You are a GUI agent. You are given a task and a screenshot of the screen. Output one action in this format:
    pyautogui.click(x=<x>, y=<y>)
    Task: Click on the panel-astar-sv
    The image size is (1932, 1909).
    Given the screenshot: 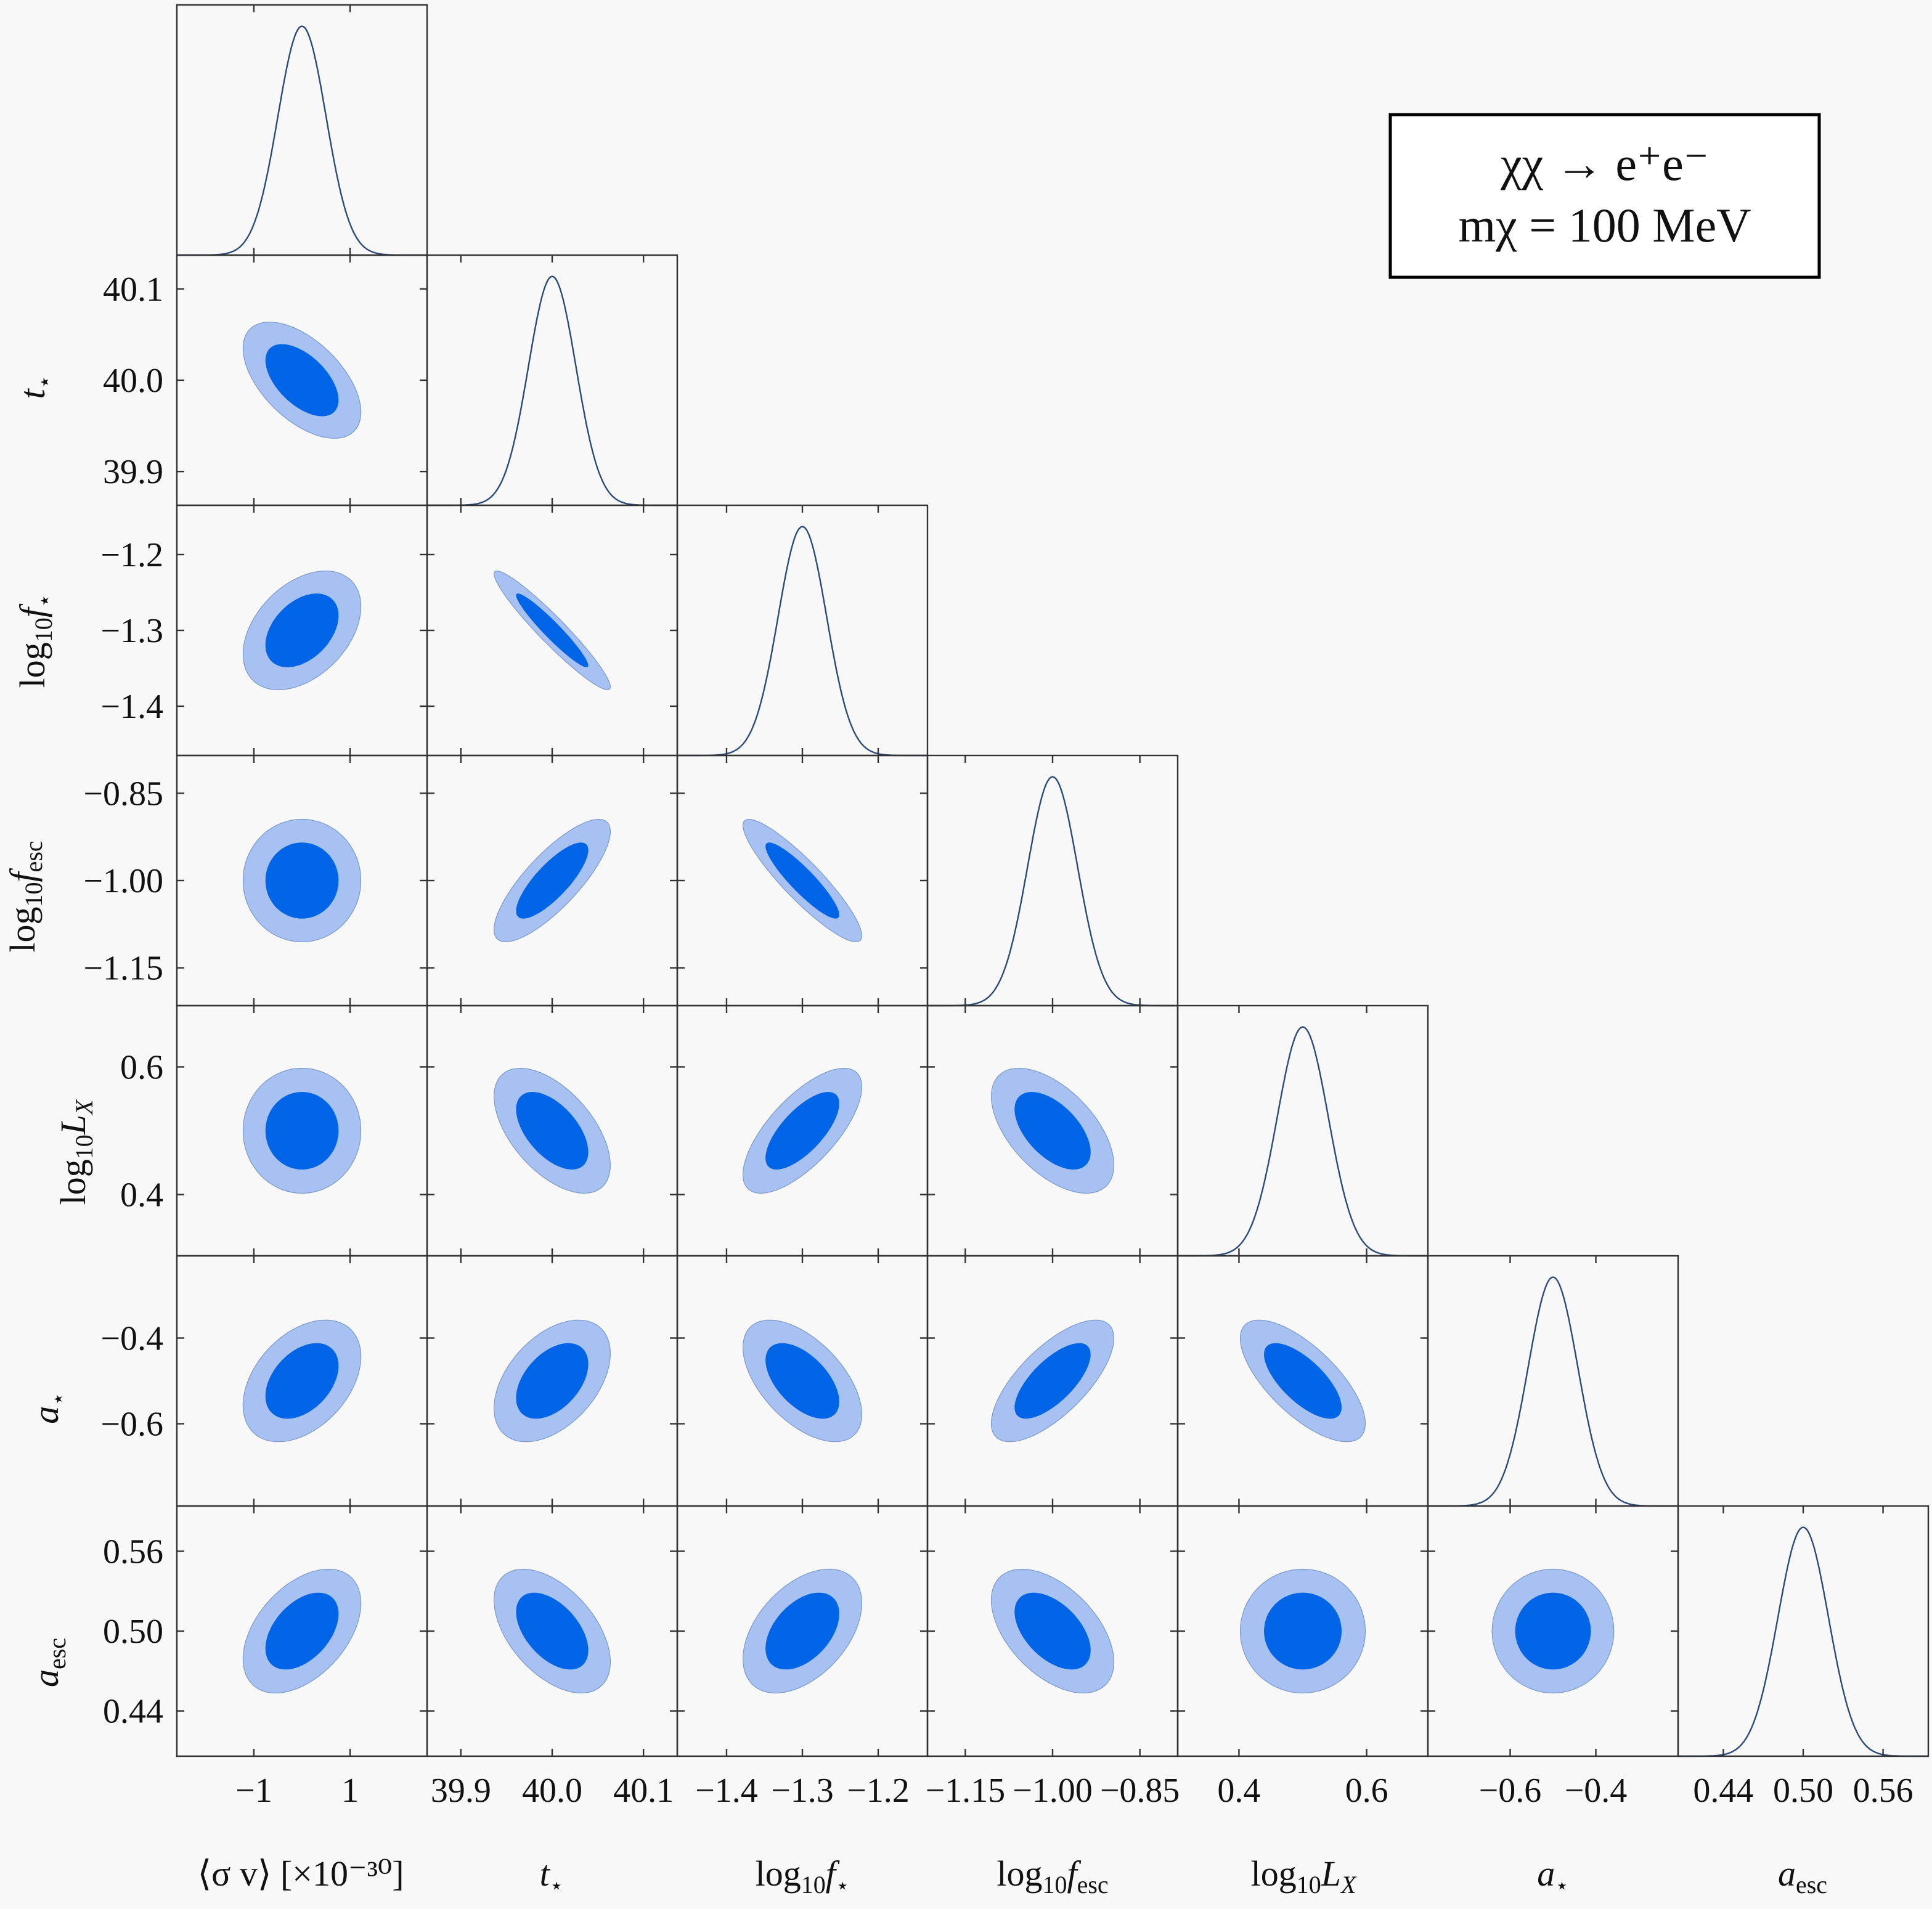 What is the action you would take?
    pyautogui.click(x=302, y=1381)
    